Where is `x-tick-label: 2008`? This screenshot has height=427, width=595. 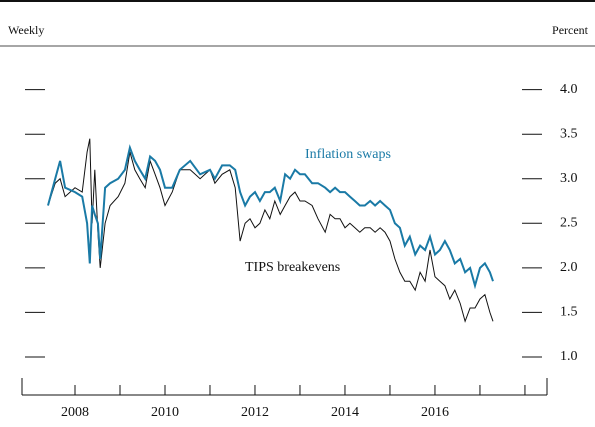
x-tick-label: 2008 is located at coordinates (75, 412).